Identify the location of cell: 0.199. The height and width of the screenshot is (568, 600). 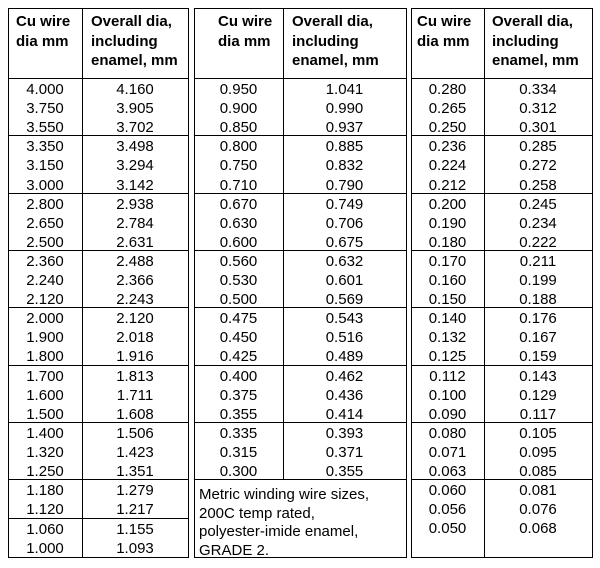
(538, 280).